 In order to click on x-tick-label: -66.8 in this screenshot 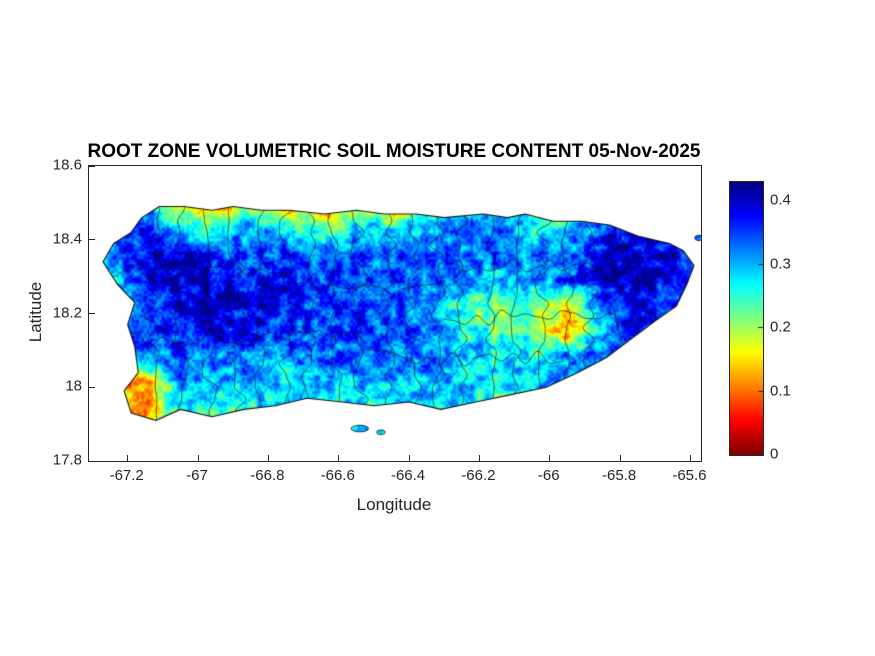, I will do `click(267, 475)`.